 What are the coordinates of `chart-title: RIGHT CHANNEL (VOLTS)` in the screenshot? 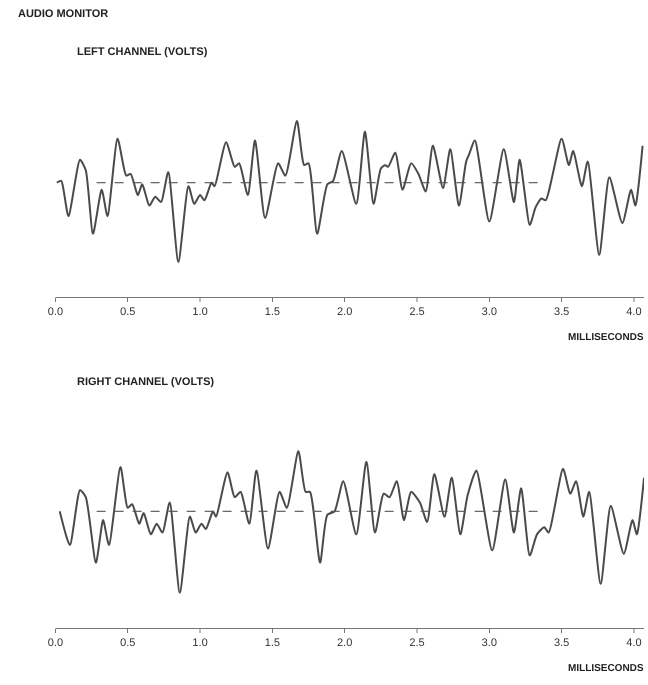 It's located at (145, 382).